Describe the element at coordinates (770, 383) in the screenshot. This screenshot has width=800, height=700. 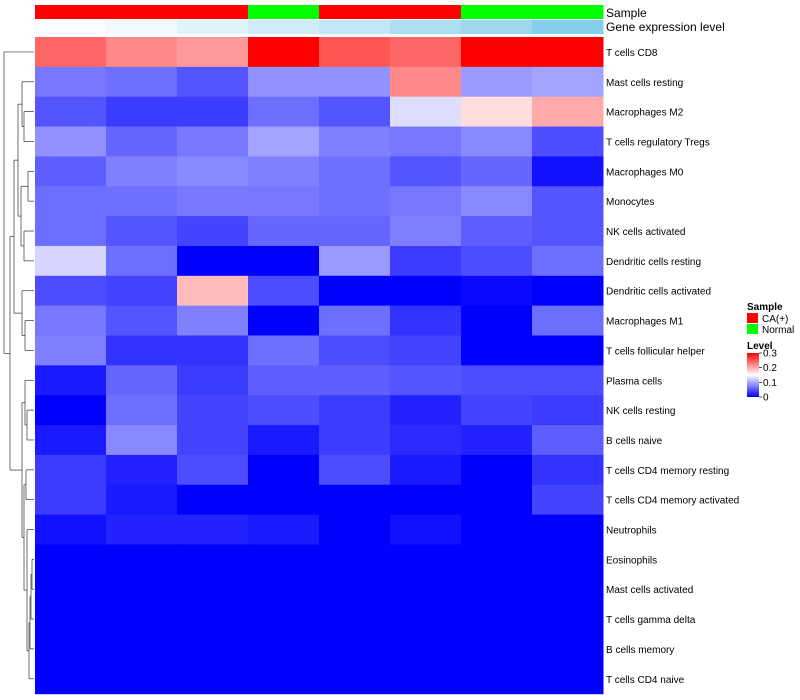
I see `legend-level-tick-label: 0.1` at that location.